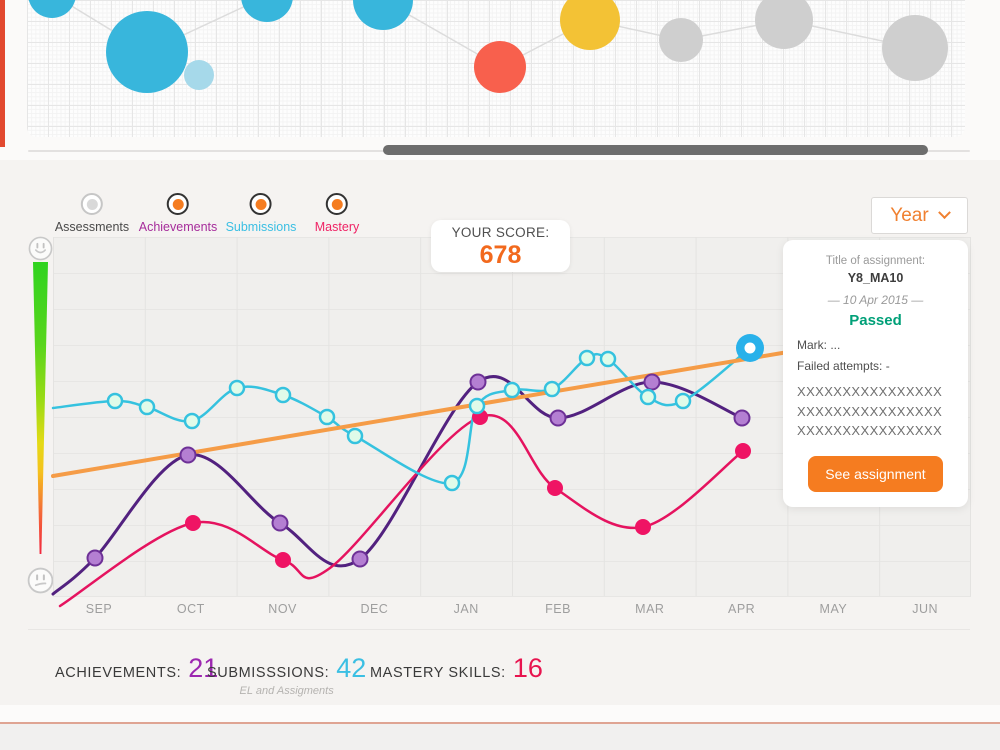 The width and height of the screenshot is (1000, 750). What do you see at coordinates (500, 255) in the screenshot?
I see `score-value: 678` at bounding box center [500, 255].